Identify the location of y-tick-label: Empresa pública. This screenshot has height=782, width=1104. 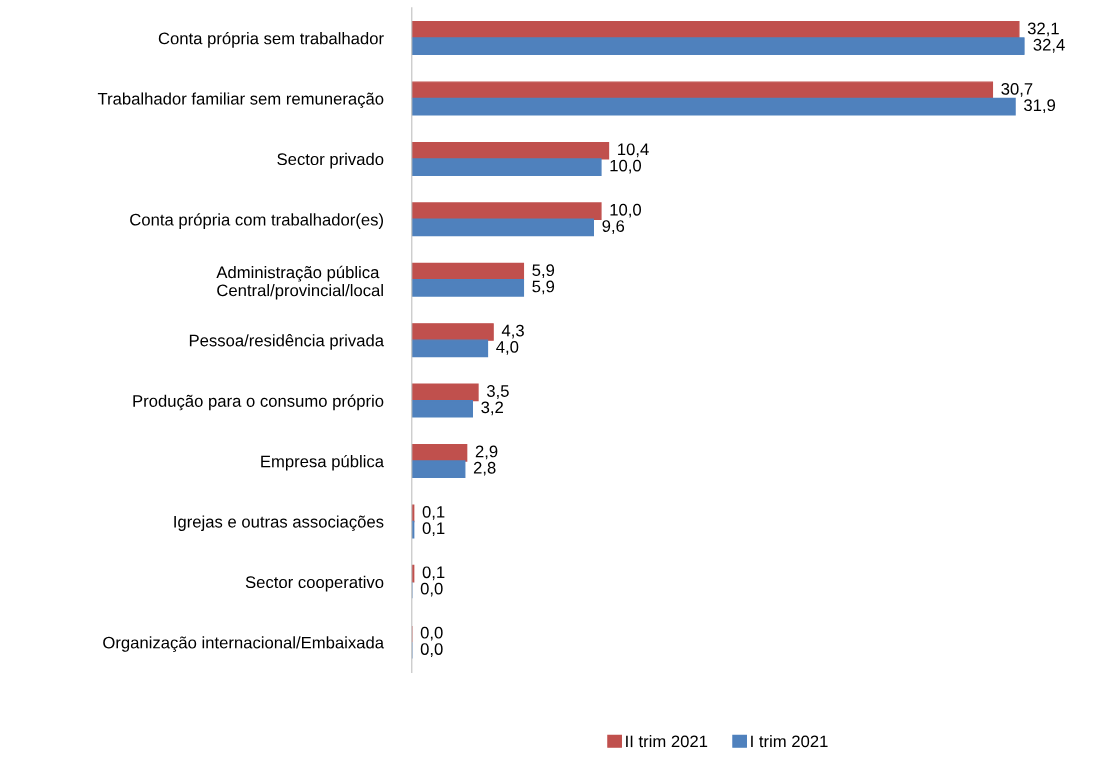
(323, 462).